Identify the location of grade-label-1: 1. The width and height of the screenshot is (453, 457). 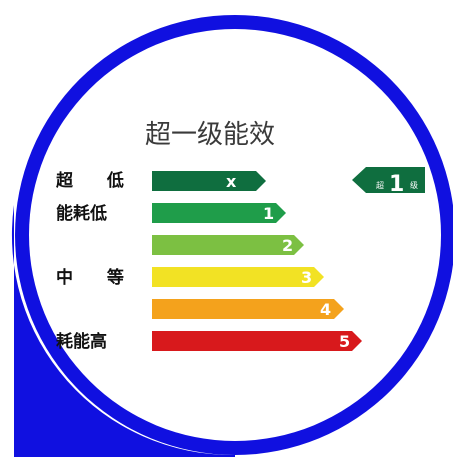
(268, 213).